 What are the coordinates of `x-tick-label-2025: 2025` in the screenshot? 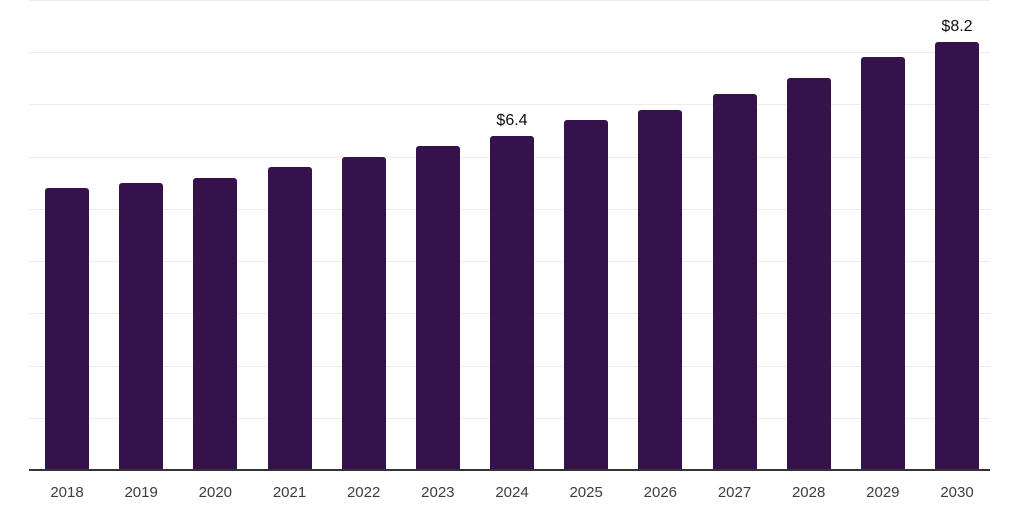 It's located at (586, 492).